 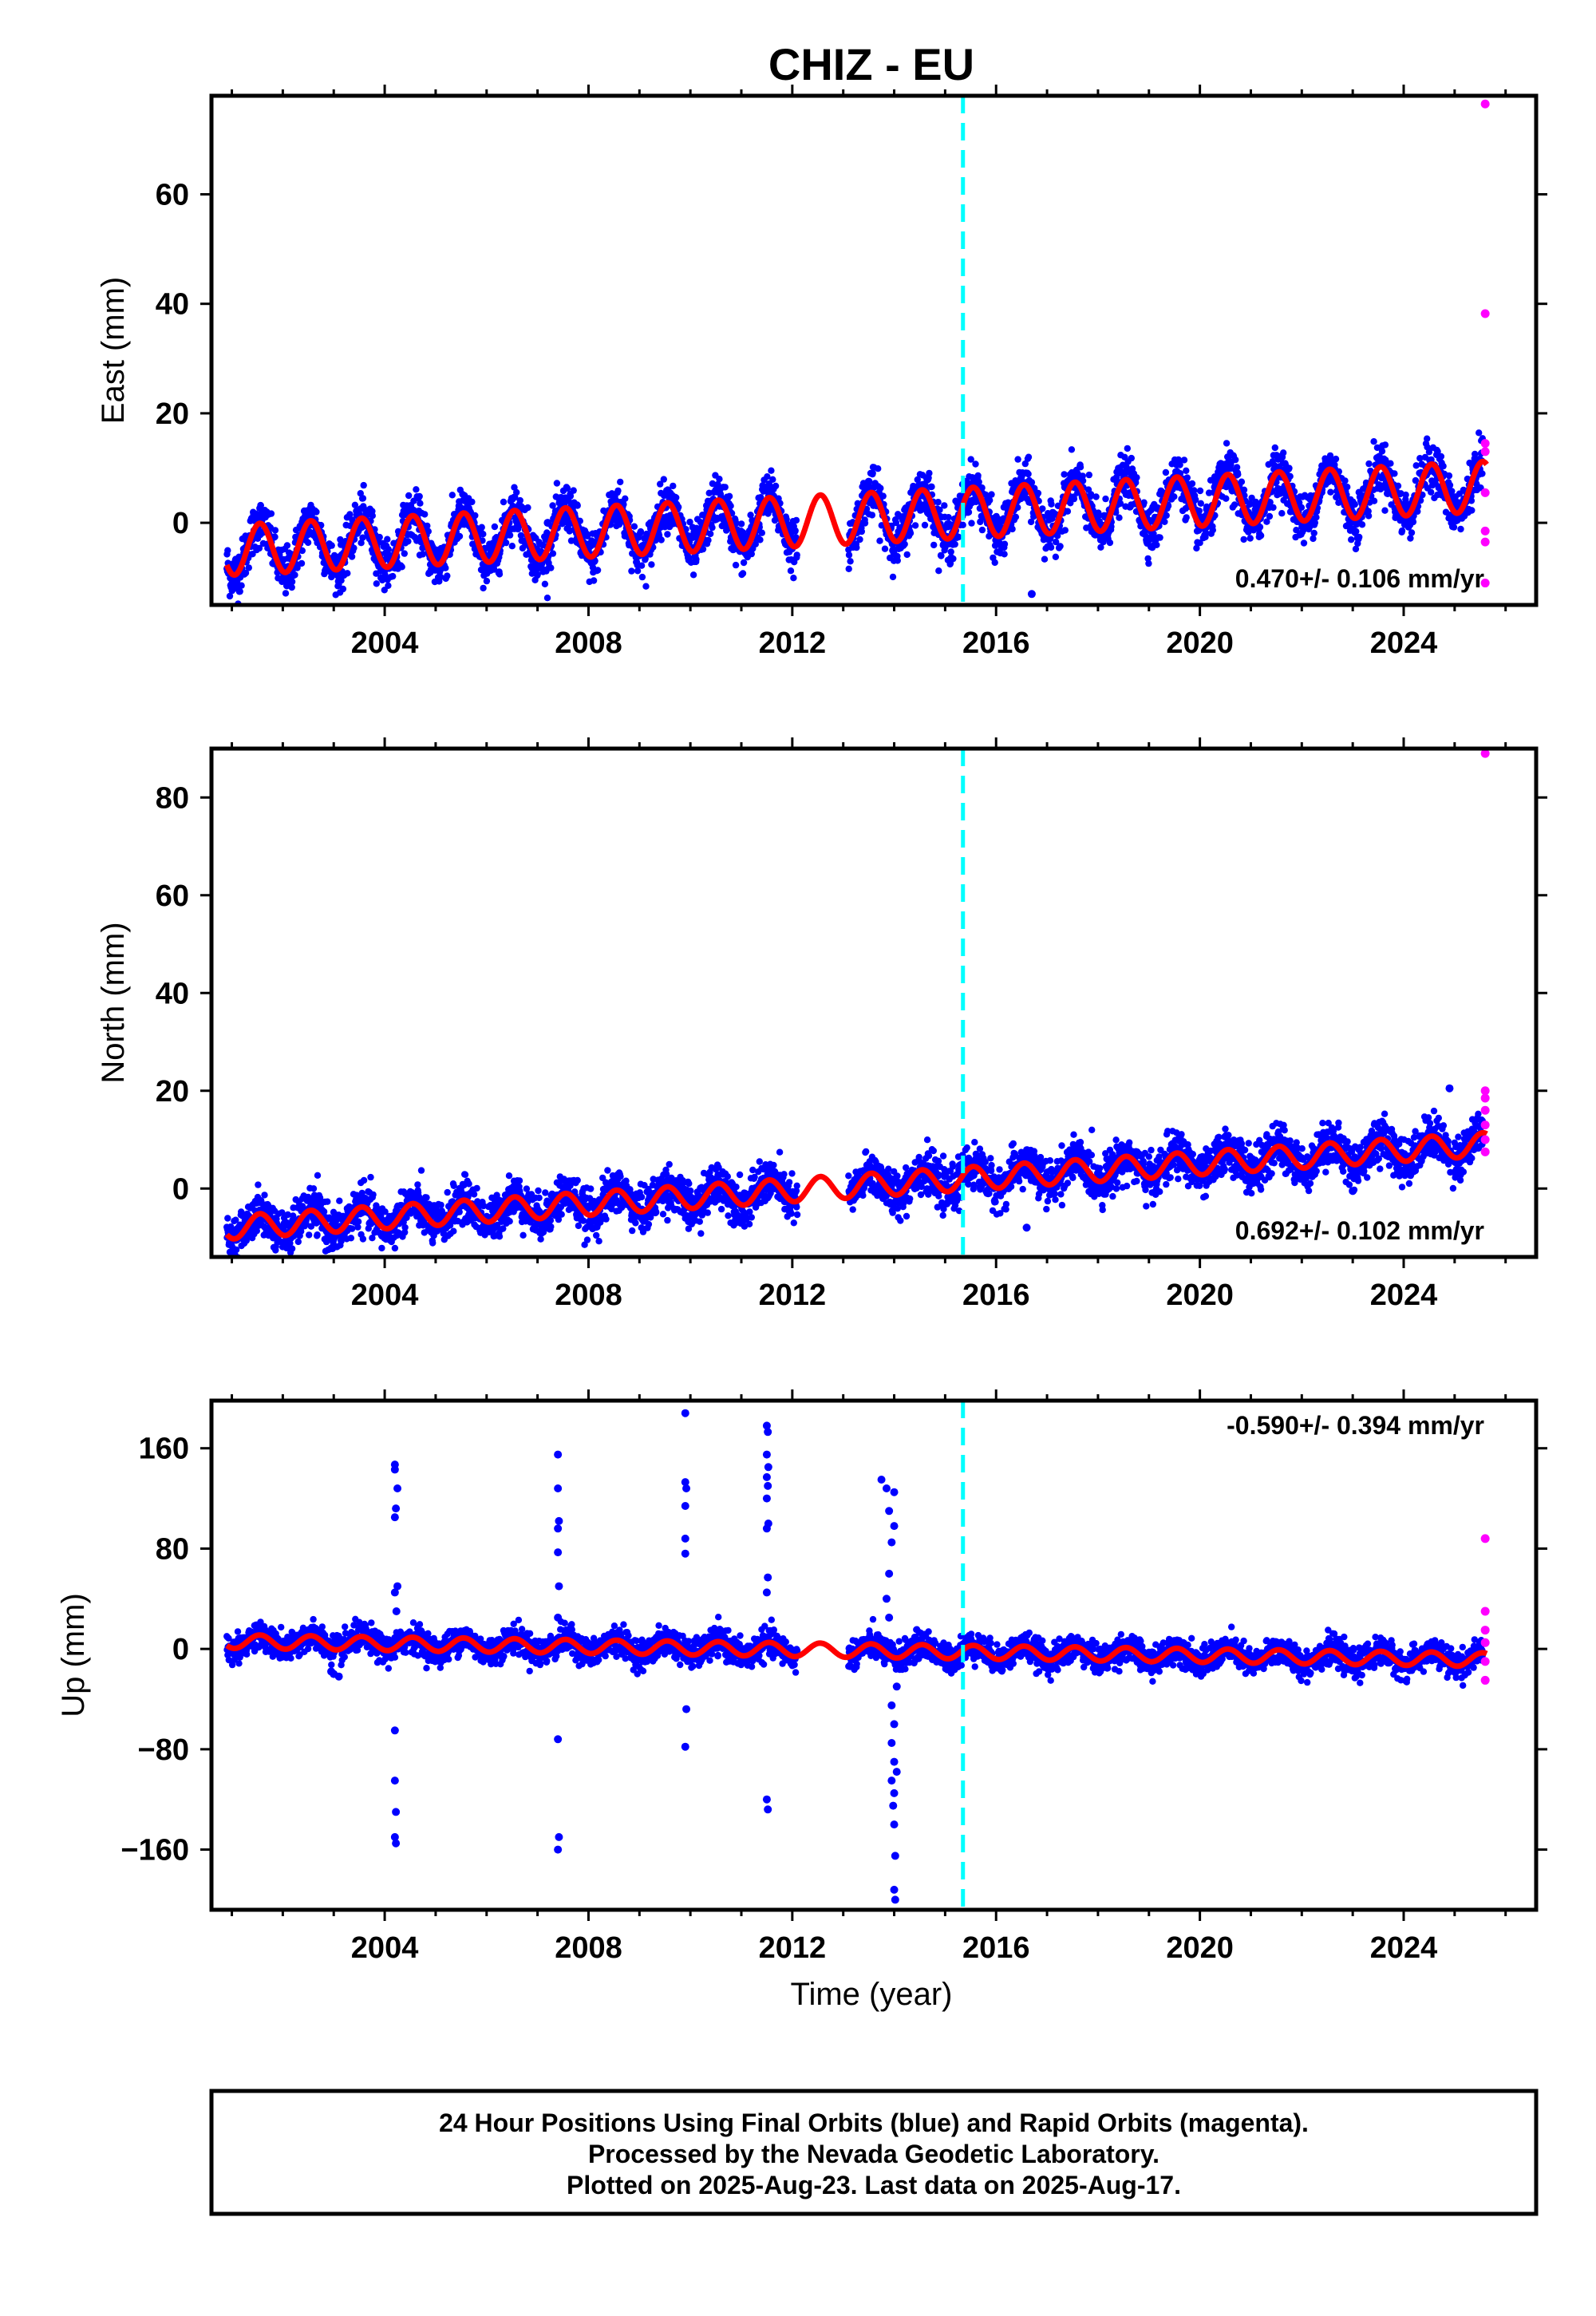 What do you see at coordinates (547, 523) in the screenshot?
I see `final-orbit-outlier` at bounding box center [547, 523].